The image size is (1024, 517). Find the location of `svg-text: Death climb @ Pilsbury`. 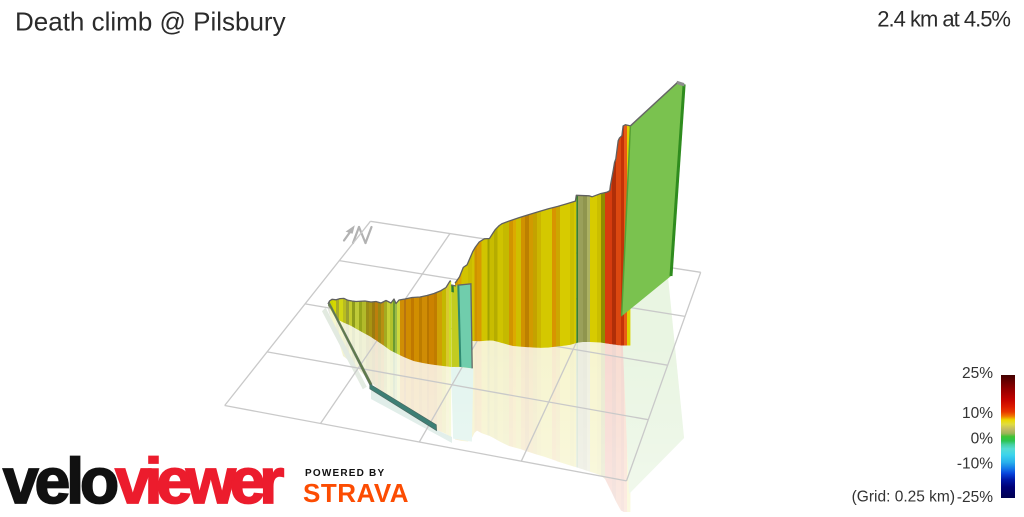

svg-text: Death climb @ Pilsbury is located at coordinates (150, 22).